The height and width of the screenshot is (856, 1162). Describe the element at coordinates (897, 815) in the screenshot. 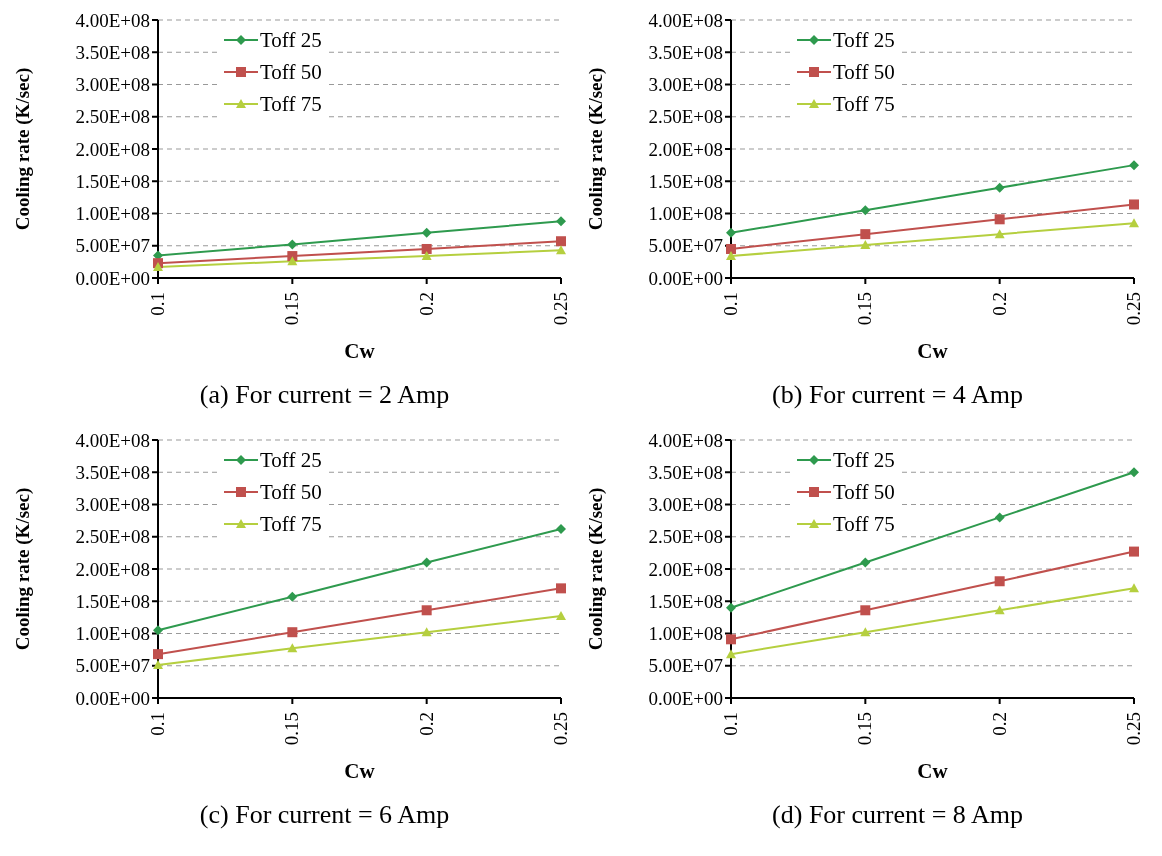

I see `text: (d) For current = 8 Amp` at that location.